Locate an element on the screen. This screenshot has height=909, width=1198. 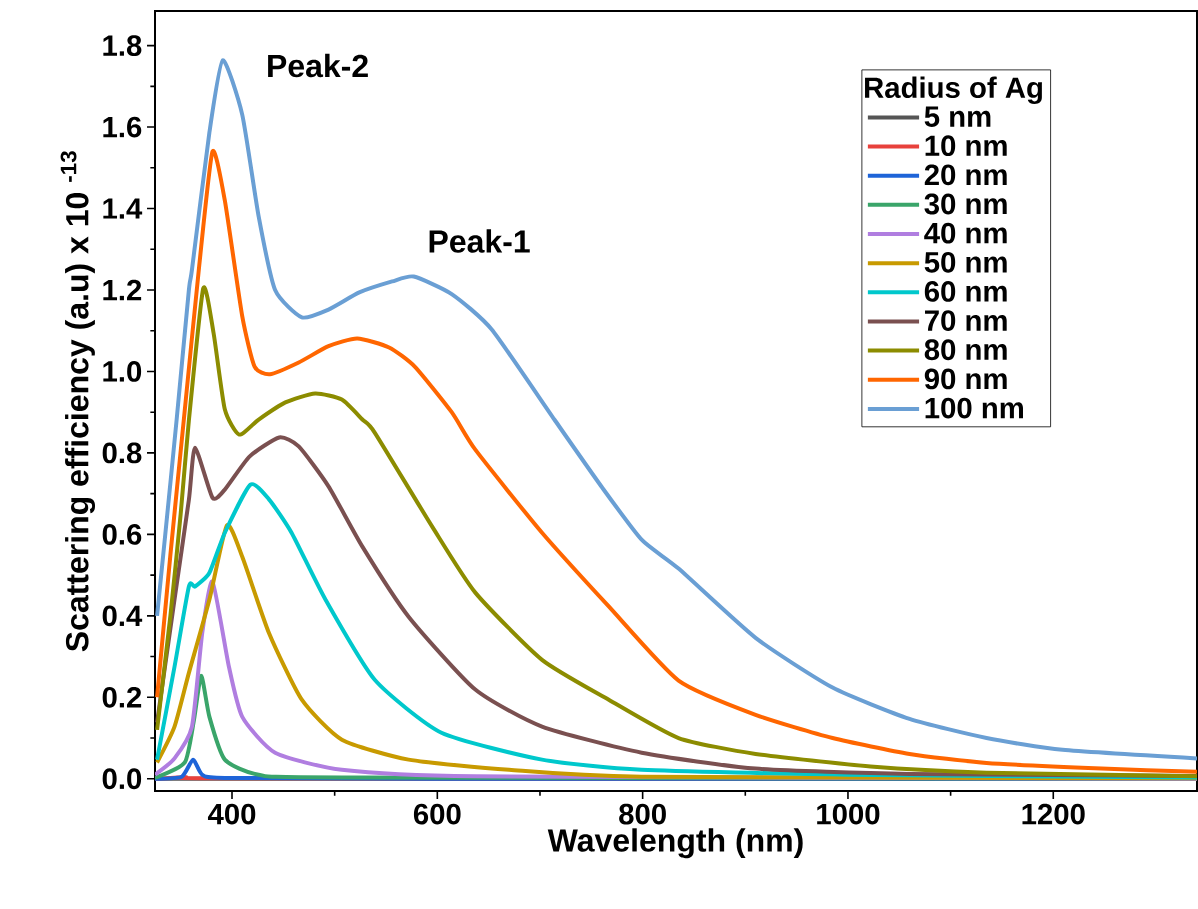
legend-label: 70 nm is located at coordinates (966, 320).